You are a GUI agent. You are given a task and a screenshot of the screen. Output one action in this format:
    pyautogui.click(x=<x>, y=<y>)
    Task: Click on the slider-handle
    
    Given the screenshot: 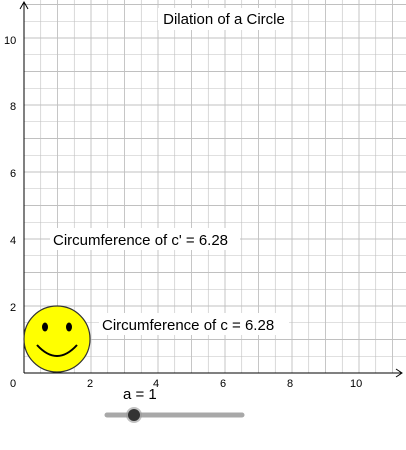 What is the action you would take?
    pyautogui.click(x=134, y=415)
    